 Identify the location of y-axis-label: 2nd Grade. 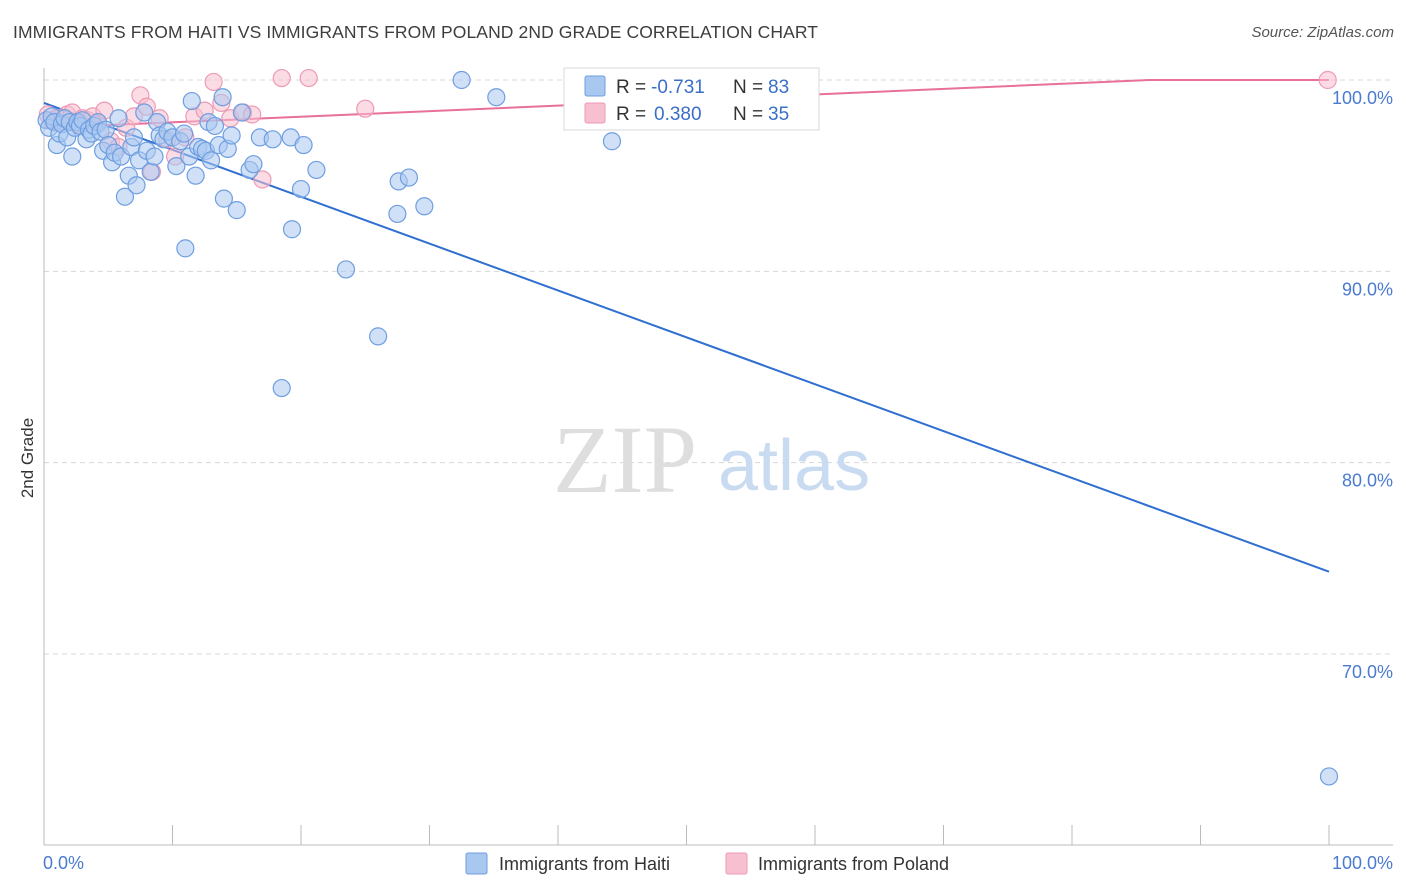
(27, 458).